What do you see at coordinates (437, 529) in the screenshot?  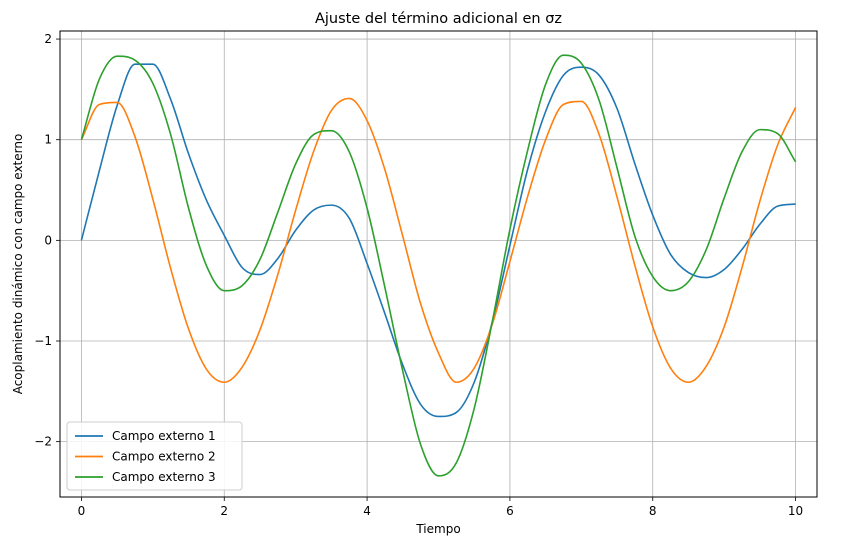 I see `x-axis-title: Tiempo` at bounding box center [437, 529].